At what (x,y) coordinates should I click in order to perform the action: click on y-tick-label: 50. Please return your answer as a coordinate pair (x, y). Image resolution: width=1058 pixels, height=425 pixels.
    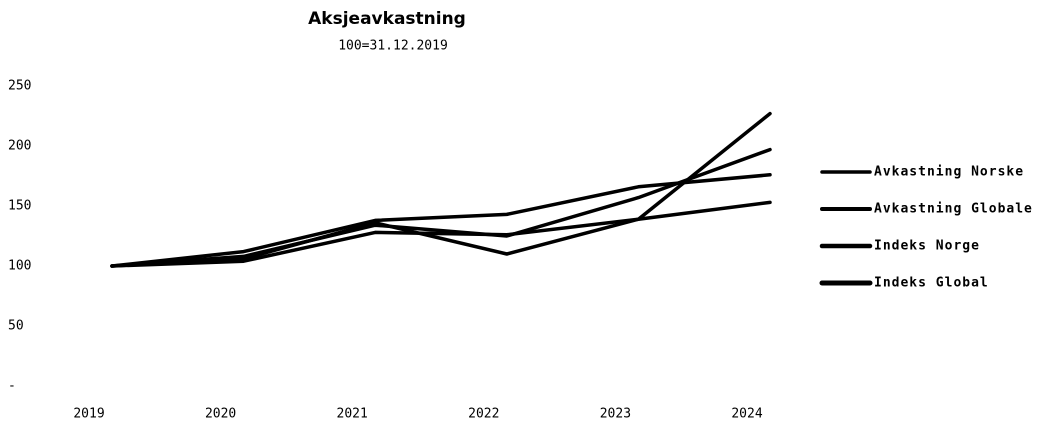
    Looking at the image, I should click on (16, 326).